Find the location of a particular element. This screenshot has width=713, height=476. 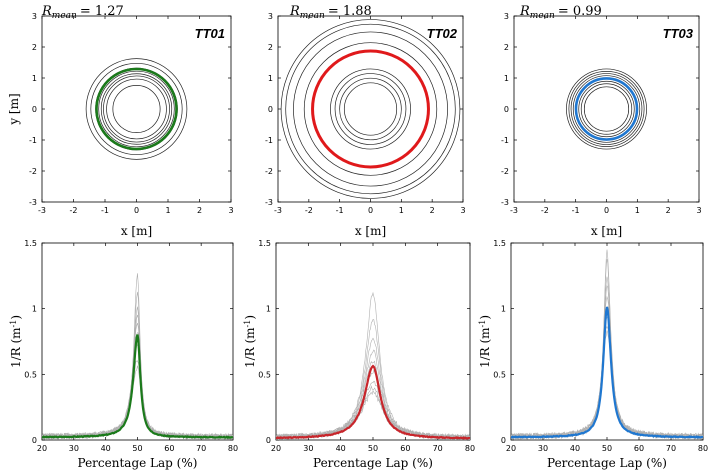

x-tick-label: 40 is located at coordinates (341, 448).